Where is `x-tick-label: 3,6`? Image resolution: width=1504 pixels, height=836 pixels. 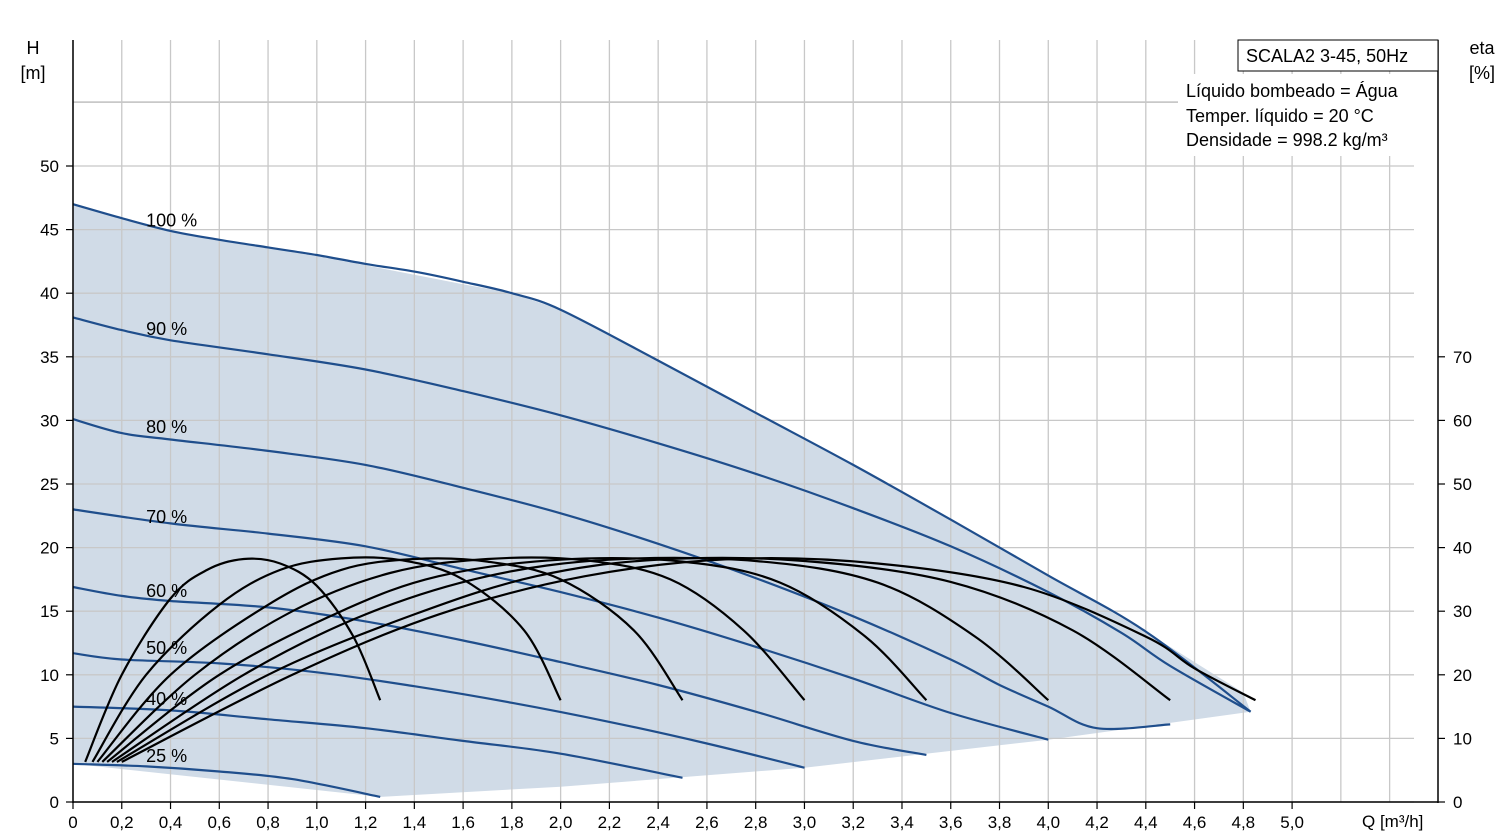
x-tick-label: 3,6 is located at coordinates (951, 822).